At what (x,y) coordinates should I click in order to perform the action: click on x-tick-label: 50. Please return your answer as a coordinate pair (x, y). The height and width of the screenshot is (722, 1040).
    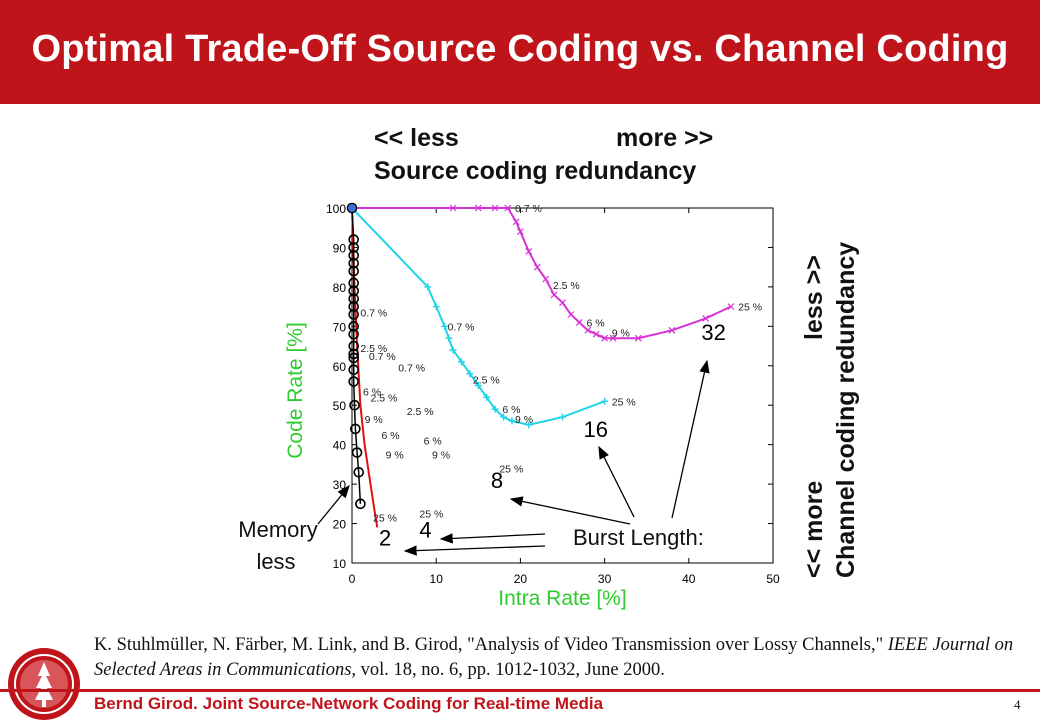
    Looking at the image, I should click on (773, 579).